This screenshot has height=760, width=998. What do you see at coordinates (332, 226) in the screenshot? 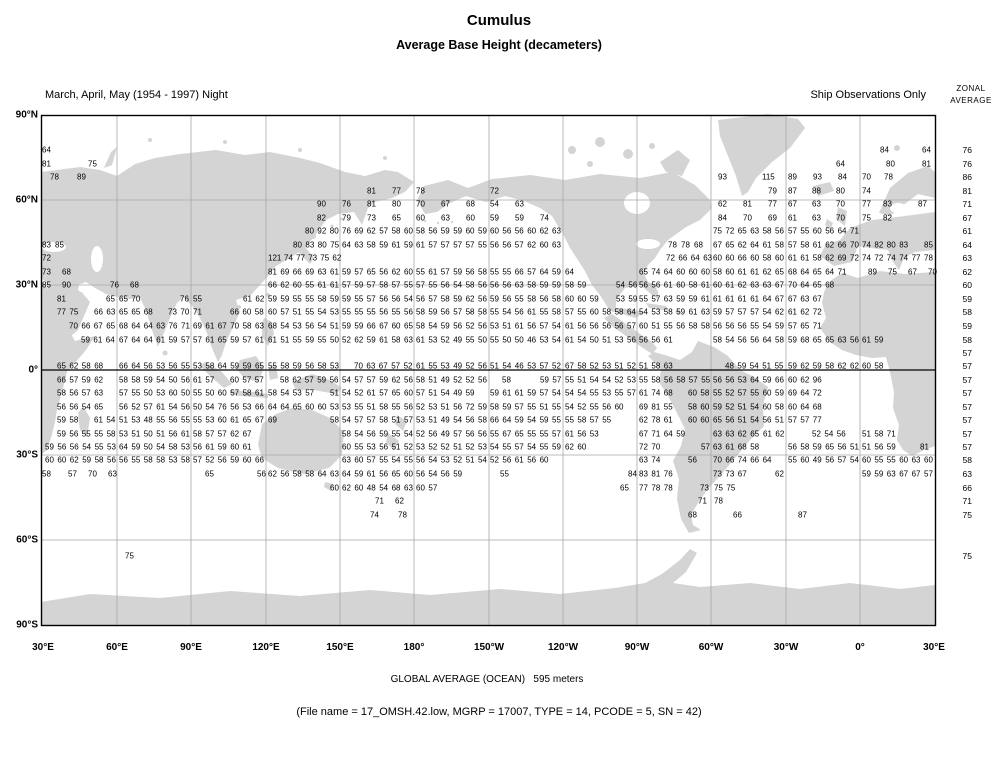
I see `land-kuriles` at bounding box center [332, 226].